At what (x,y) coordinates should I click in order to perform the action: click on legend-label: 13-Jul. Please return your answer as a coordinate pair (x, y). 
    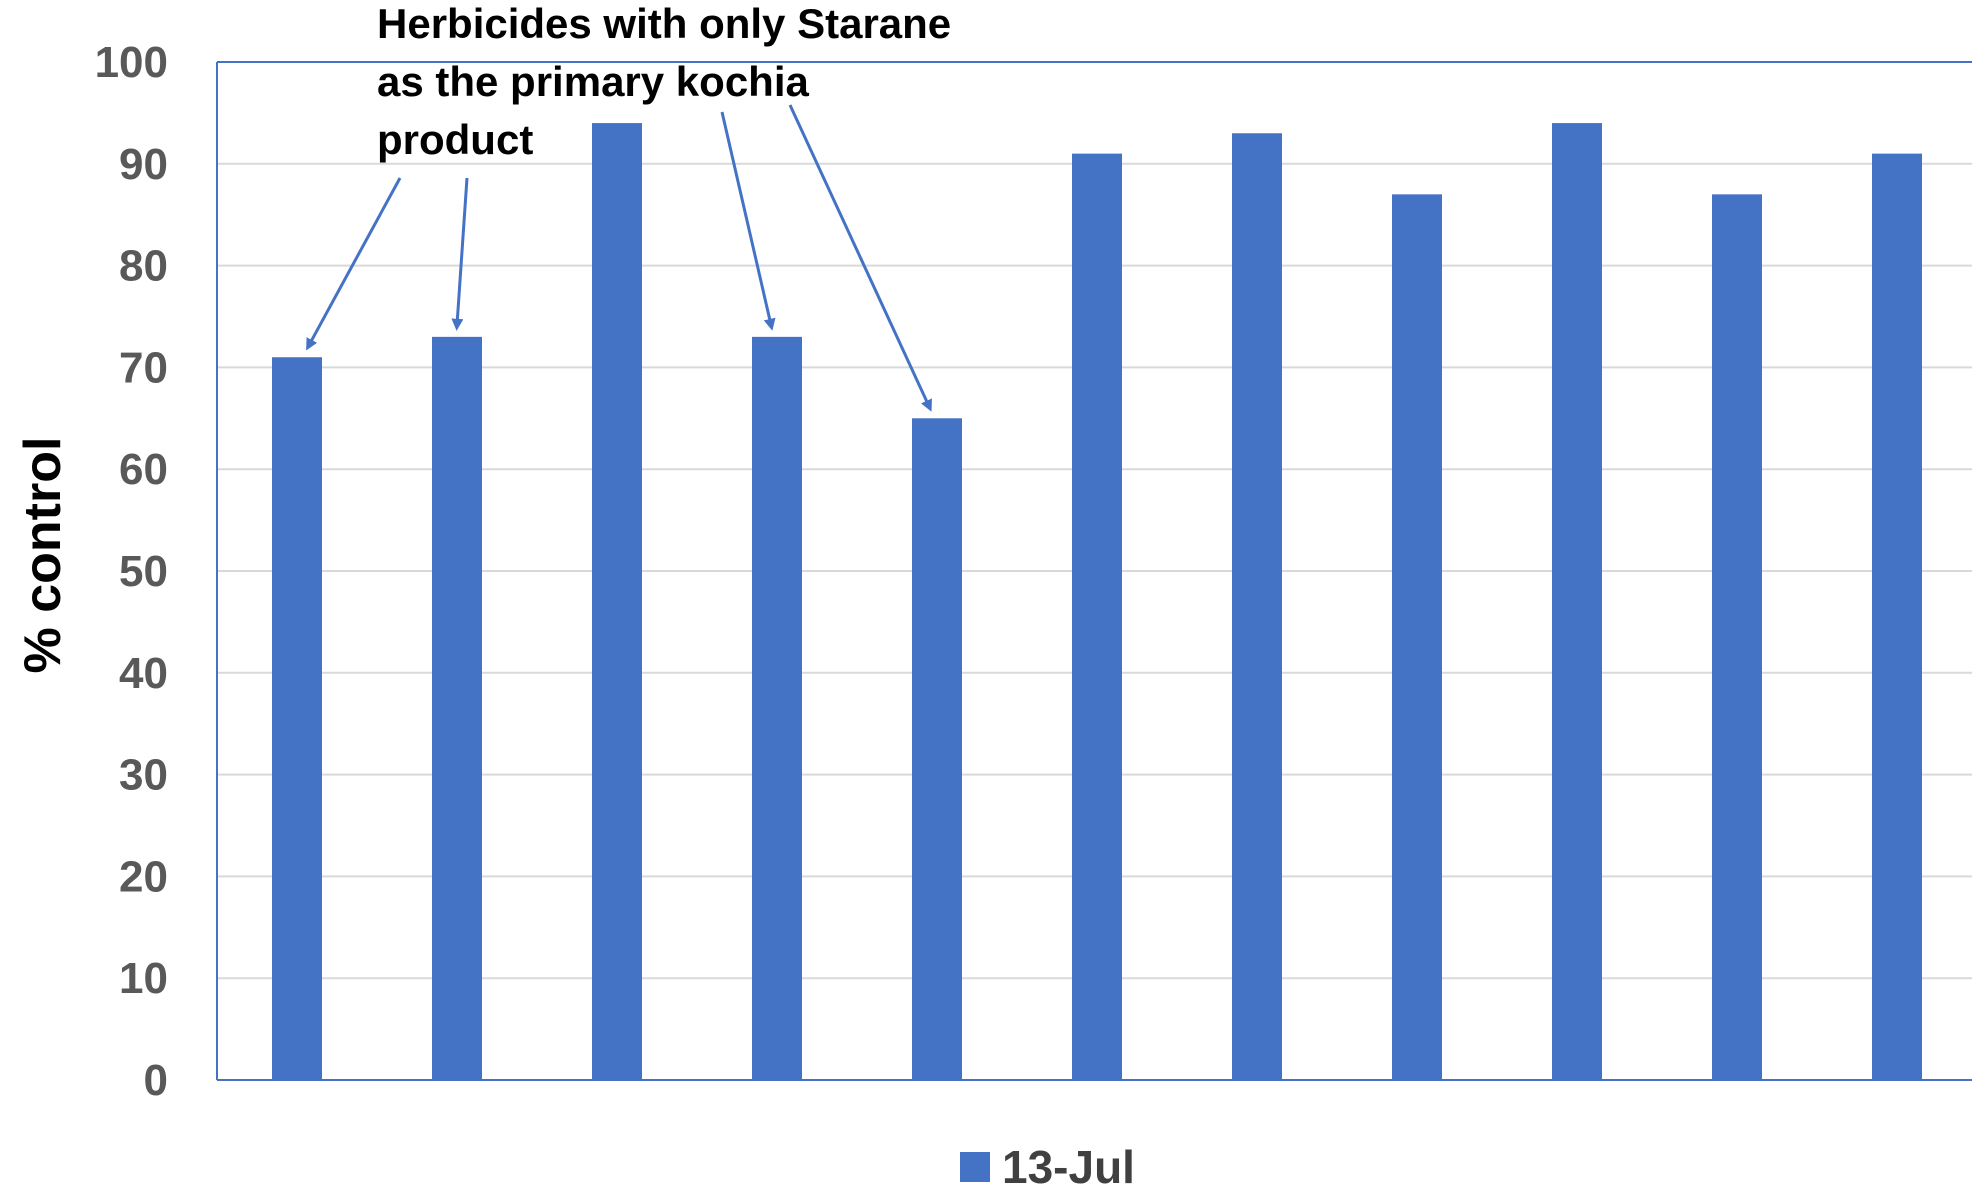
    Looking at the image, I should click on (1068, 1167).